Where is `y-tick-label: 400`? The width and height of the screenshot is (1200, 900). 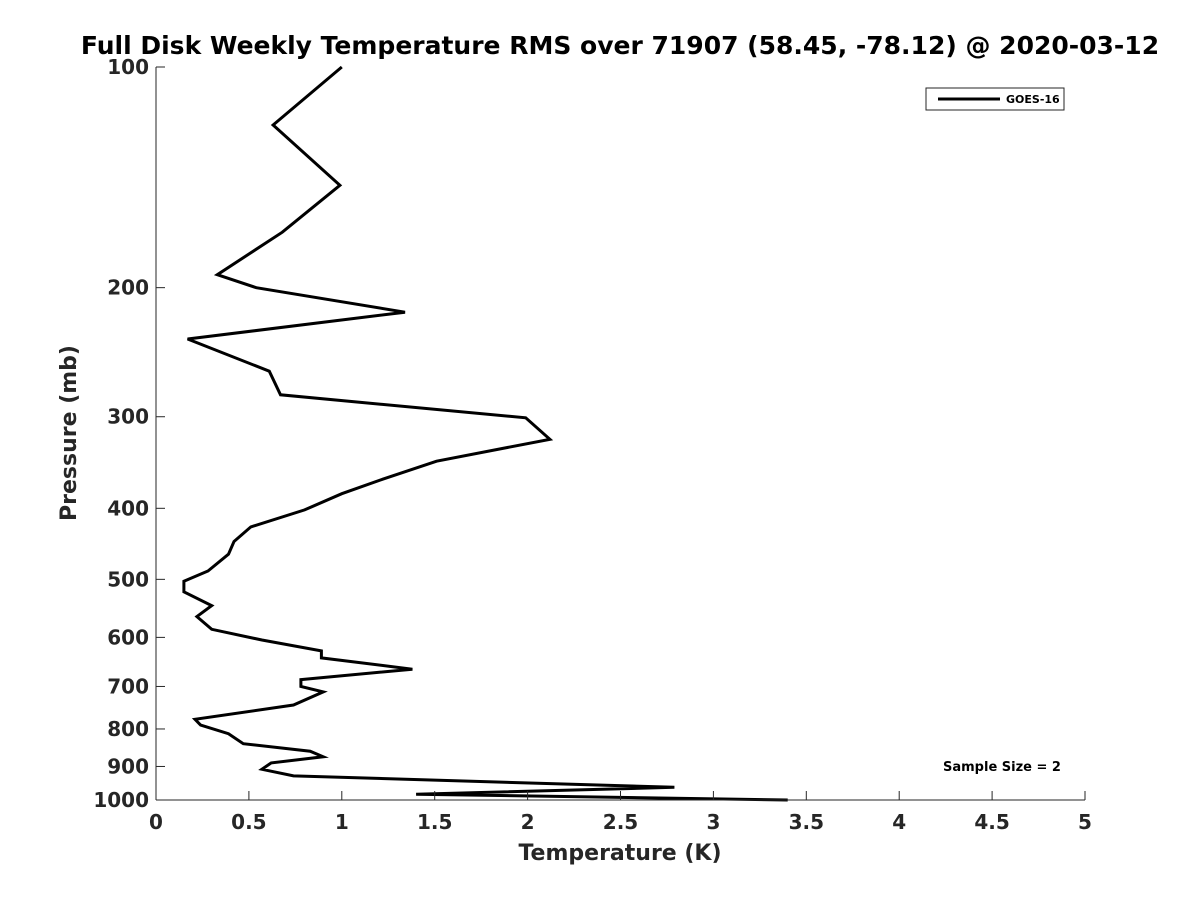 y-tick-label: 400 is located at coordinates (128, 508).